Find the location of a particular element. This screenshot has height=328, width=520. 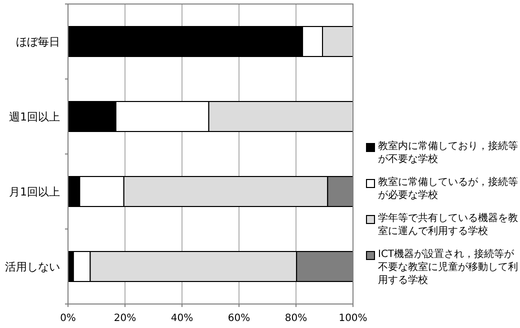

legend-label: 教室に常備しているが，接続等が必要な学校 is located at coordinates (448, 189).